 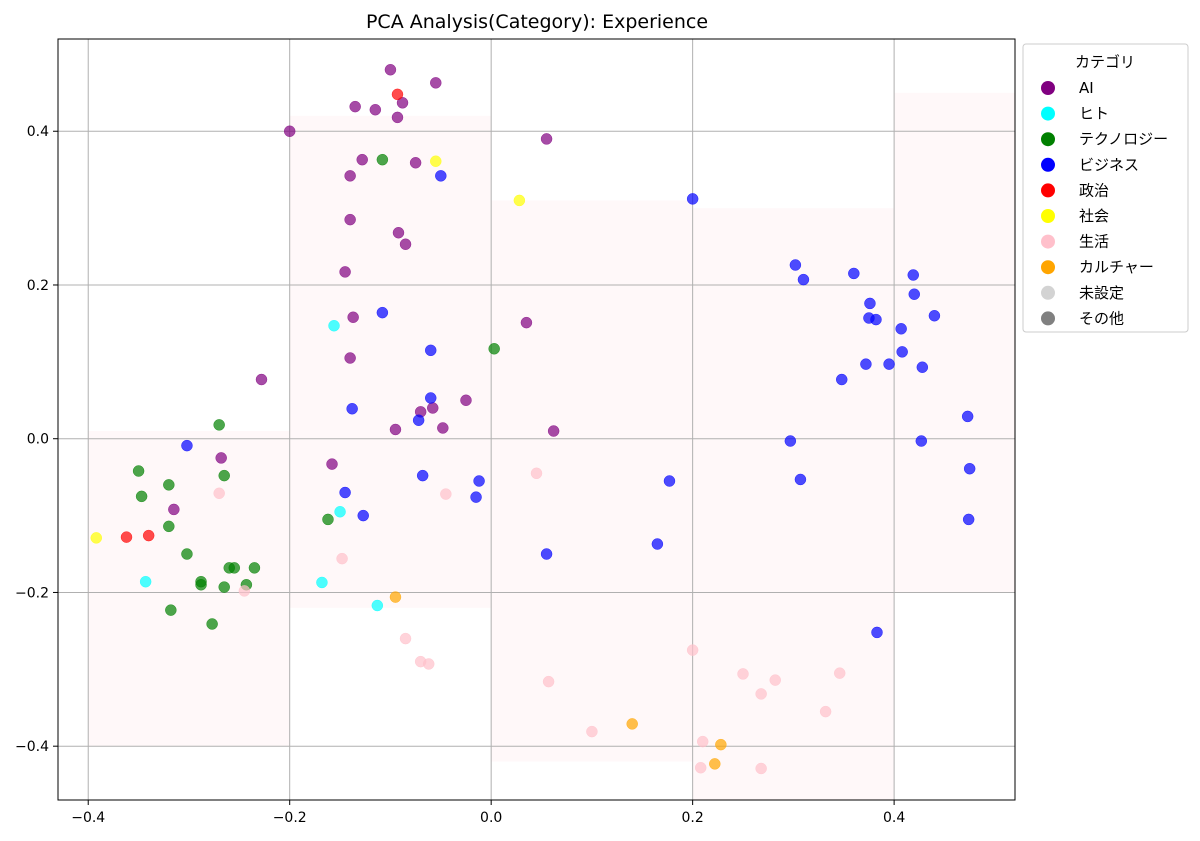 What do you see at coordinates (1094, 190) in the screenshot?
I see `legend-label: 政治` at bounding box center [1094, 190].